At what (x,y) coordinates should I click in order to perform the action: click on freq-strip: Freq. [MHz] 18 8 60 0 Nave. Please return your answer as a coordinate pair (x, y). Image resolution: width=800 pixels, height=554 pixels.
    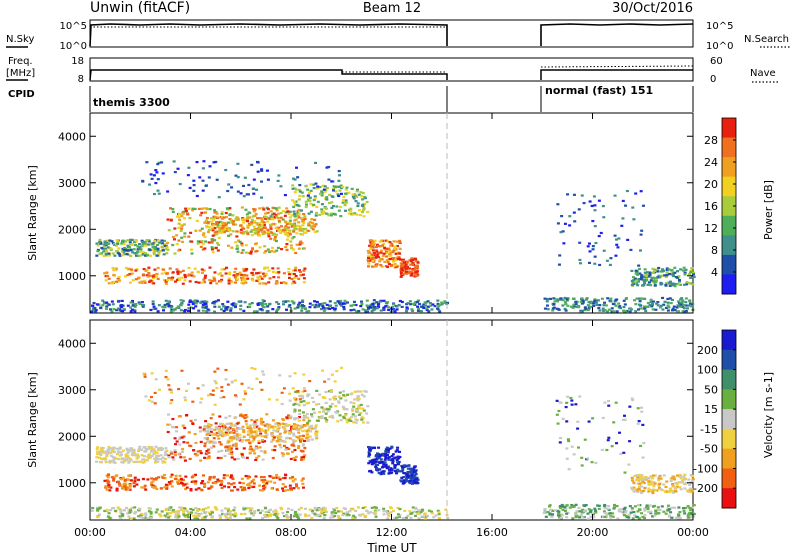
    Looking at the image, I should click on (393, 70).